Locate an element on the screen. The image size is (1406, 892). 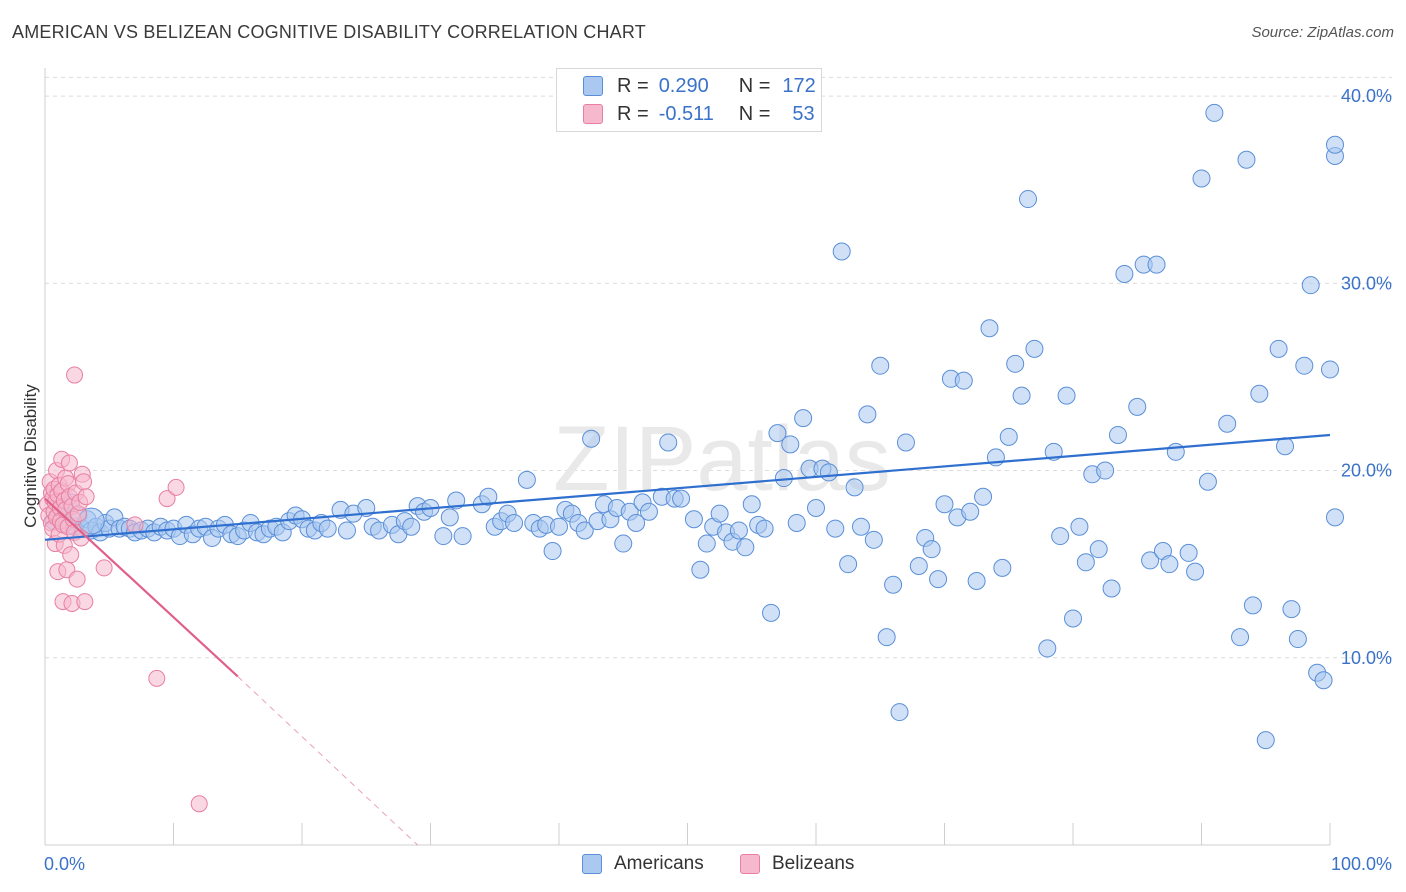
legend-row-belizeans: R = -0.511 N = 53 is located at coordinates (699, 114).